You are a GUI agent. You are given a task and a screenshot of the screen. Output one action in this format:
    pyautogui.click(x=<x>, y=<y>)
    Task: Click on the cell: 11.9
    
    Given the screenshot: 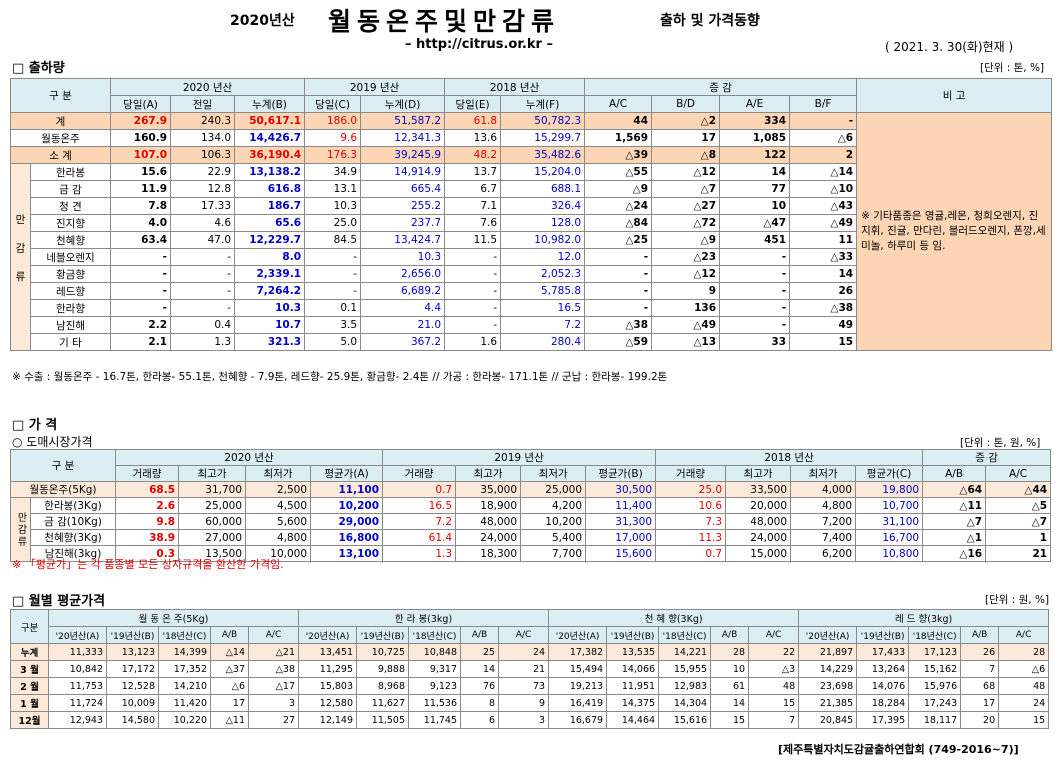 What is the action you would take?
    pyautogui.click(x=141, y=189)
    